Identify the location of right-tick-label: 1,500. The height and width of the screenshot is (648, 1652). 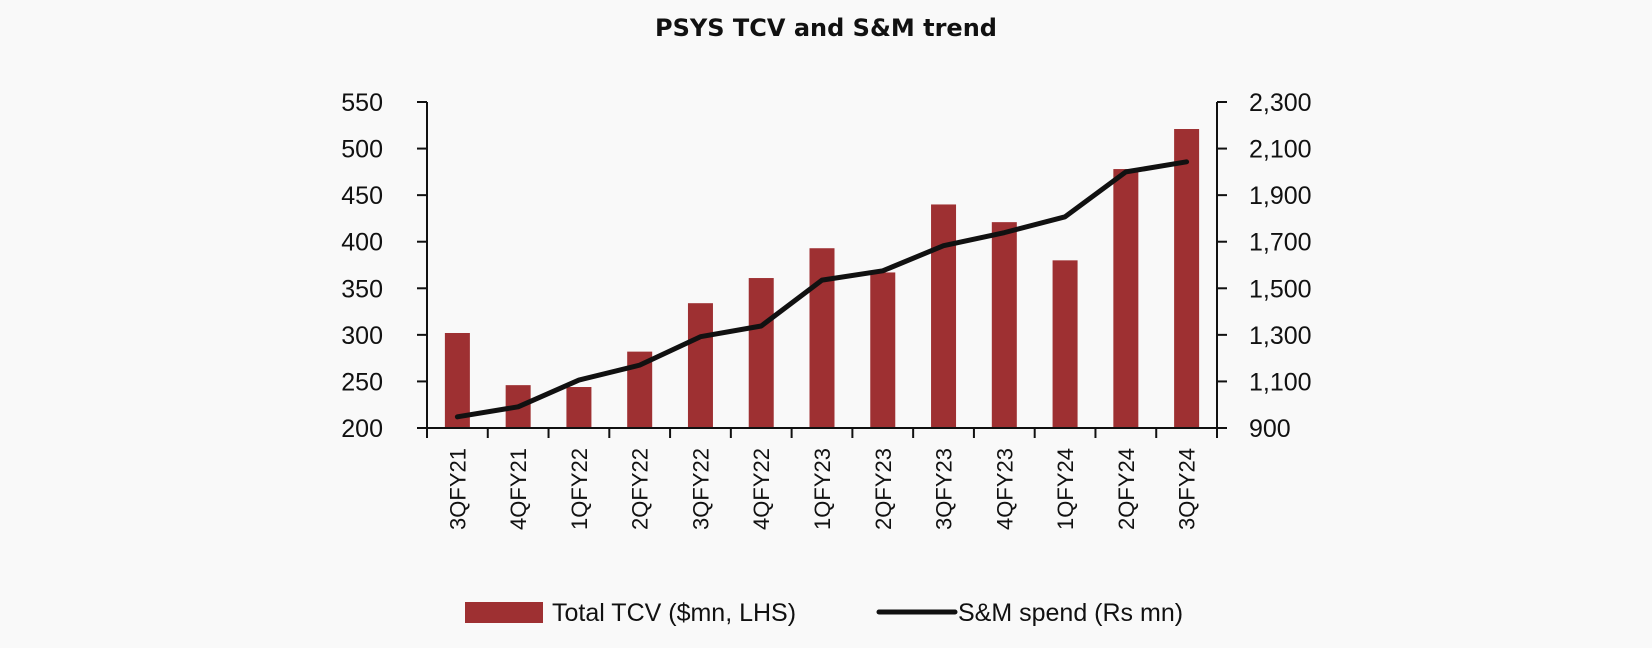
(1280, 289).